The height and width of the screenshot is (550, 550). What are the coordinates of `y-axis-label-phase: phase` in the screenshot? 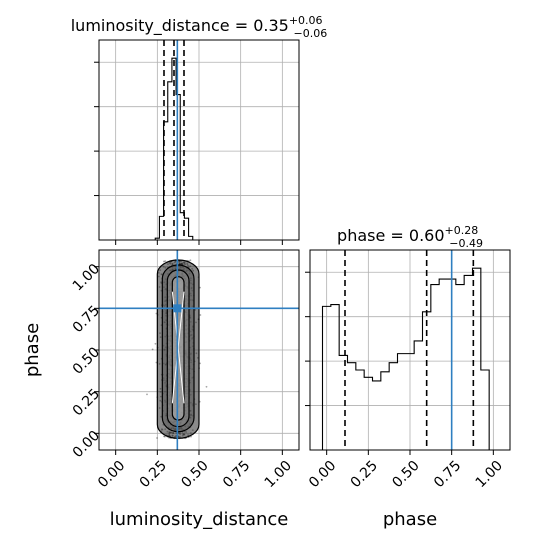 It's located at (32, 350).